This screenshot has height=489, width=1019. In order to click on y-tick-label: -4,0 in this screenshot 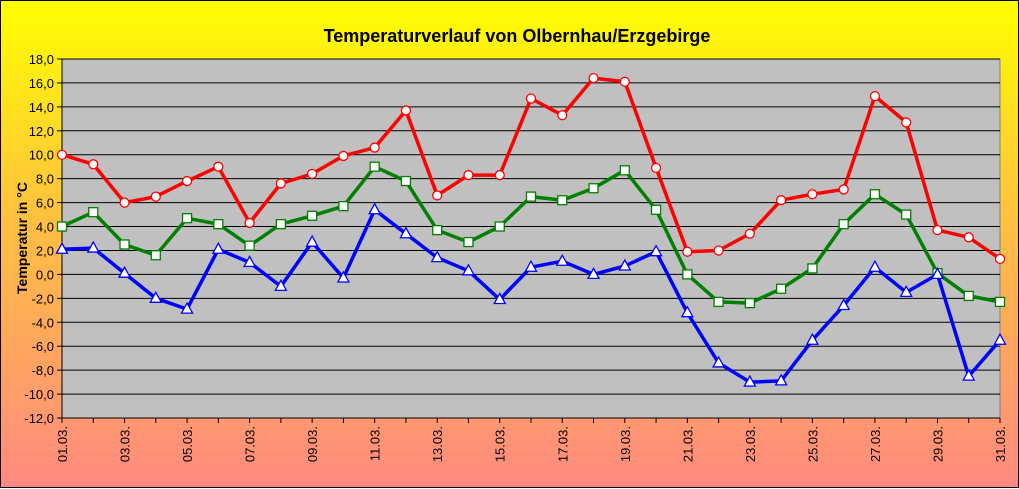, I will do `click(43, 322)`.